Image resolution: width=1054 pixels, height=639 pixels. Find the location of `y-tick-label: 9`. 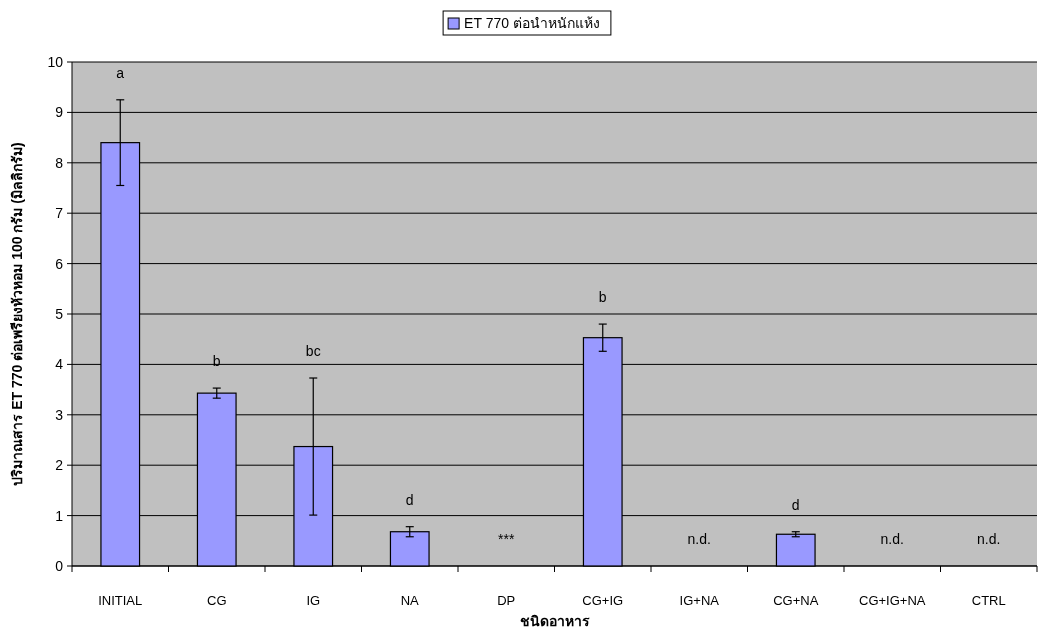

y-tick-label: 9 is located at coordinates (59, 112).